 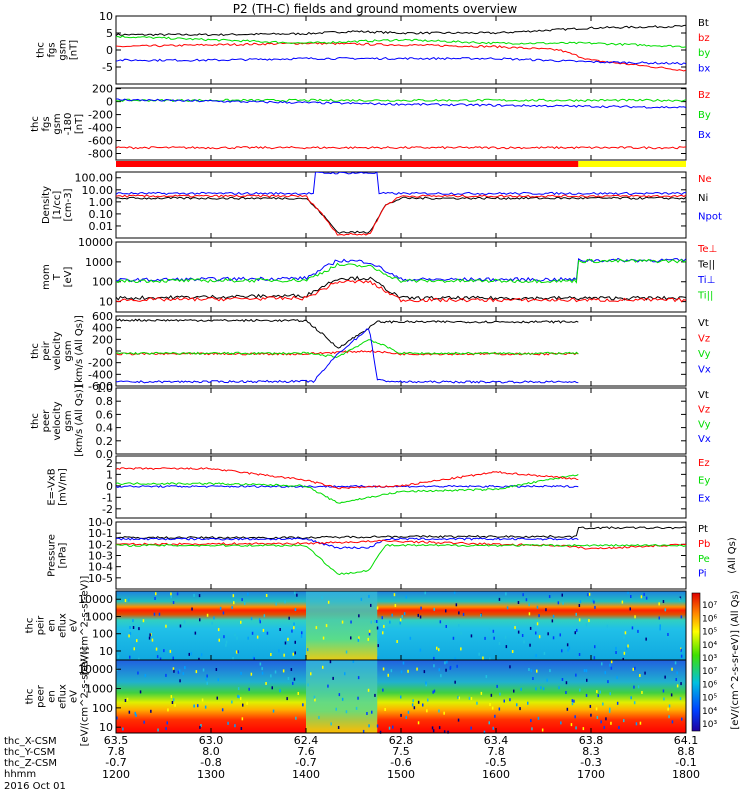 I want to click on y-tick-label: 0.8, so click(x=105, y=401).